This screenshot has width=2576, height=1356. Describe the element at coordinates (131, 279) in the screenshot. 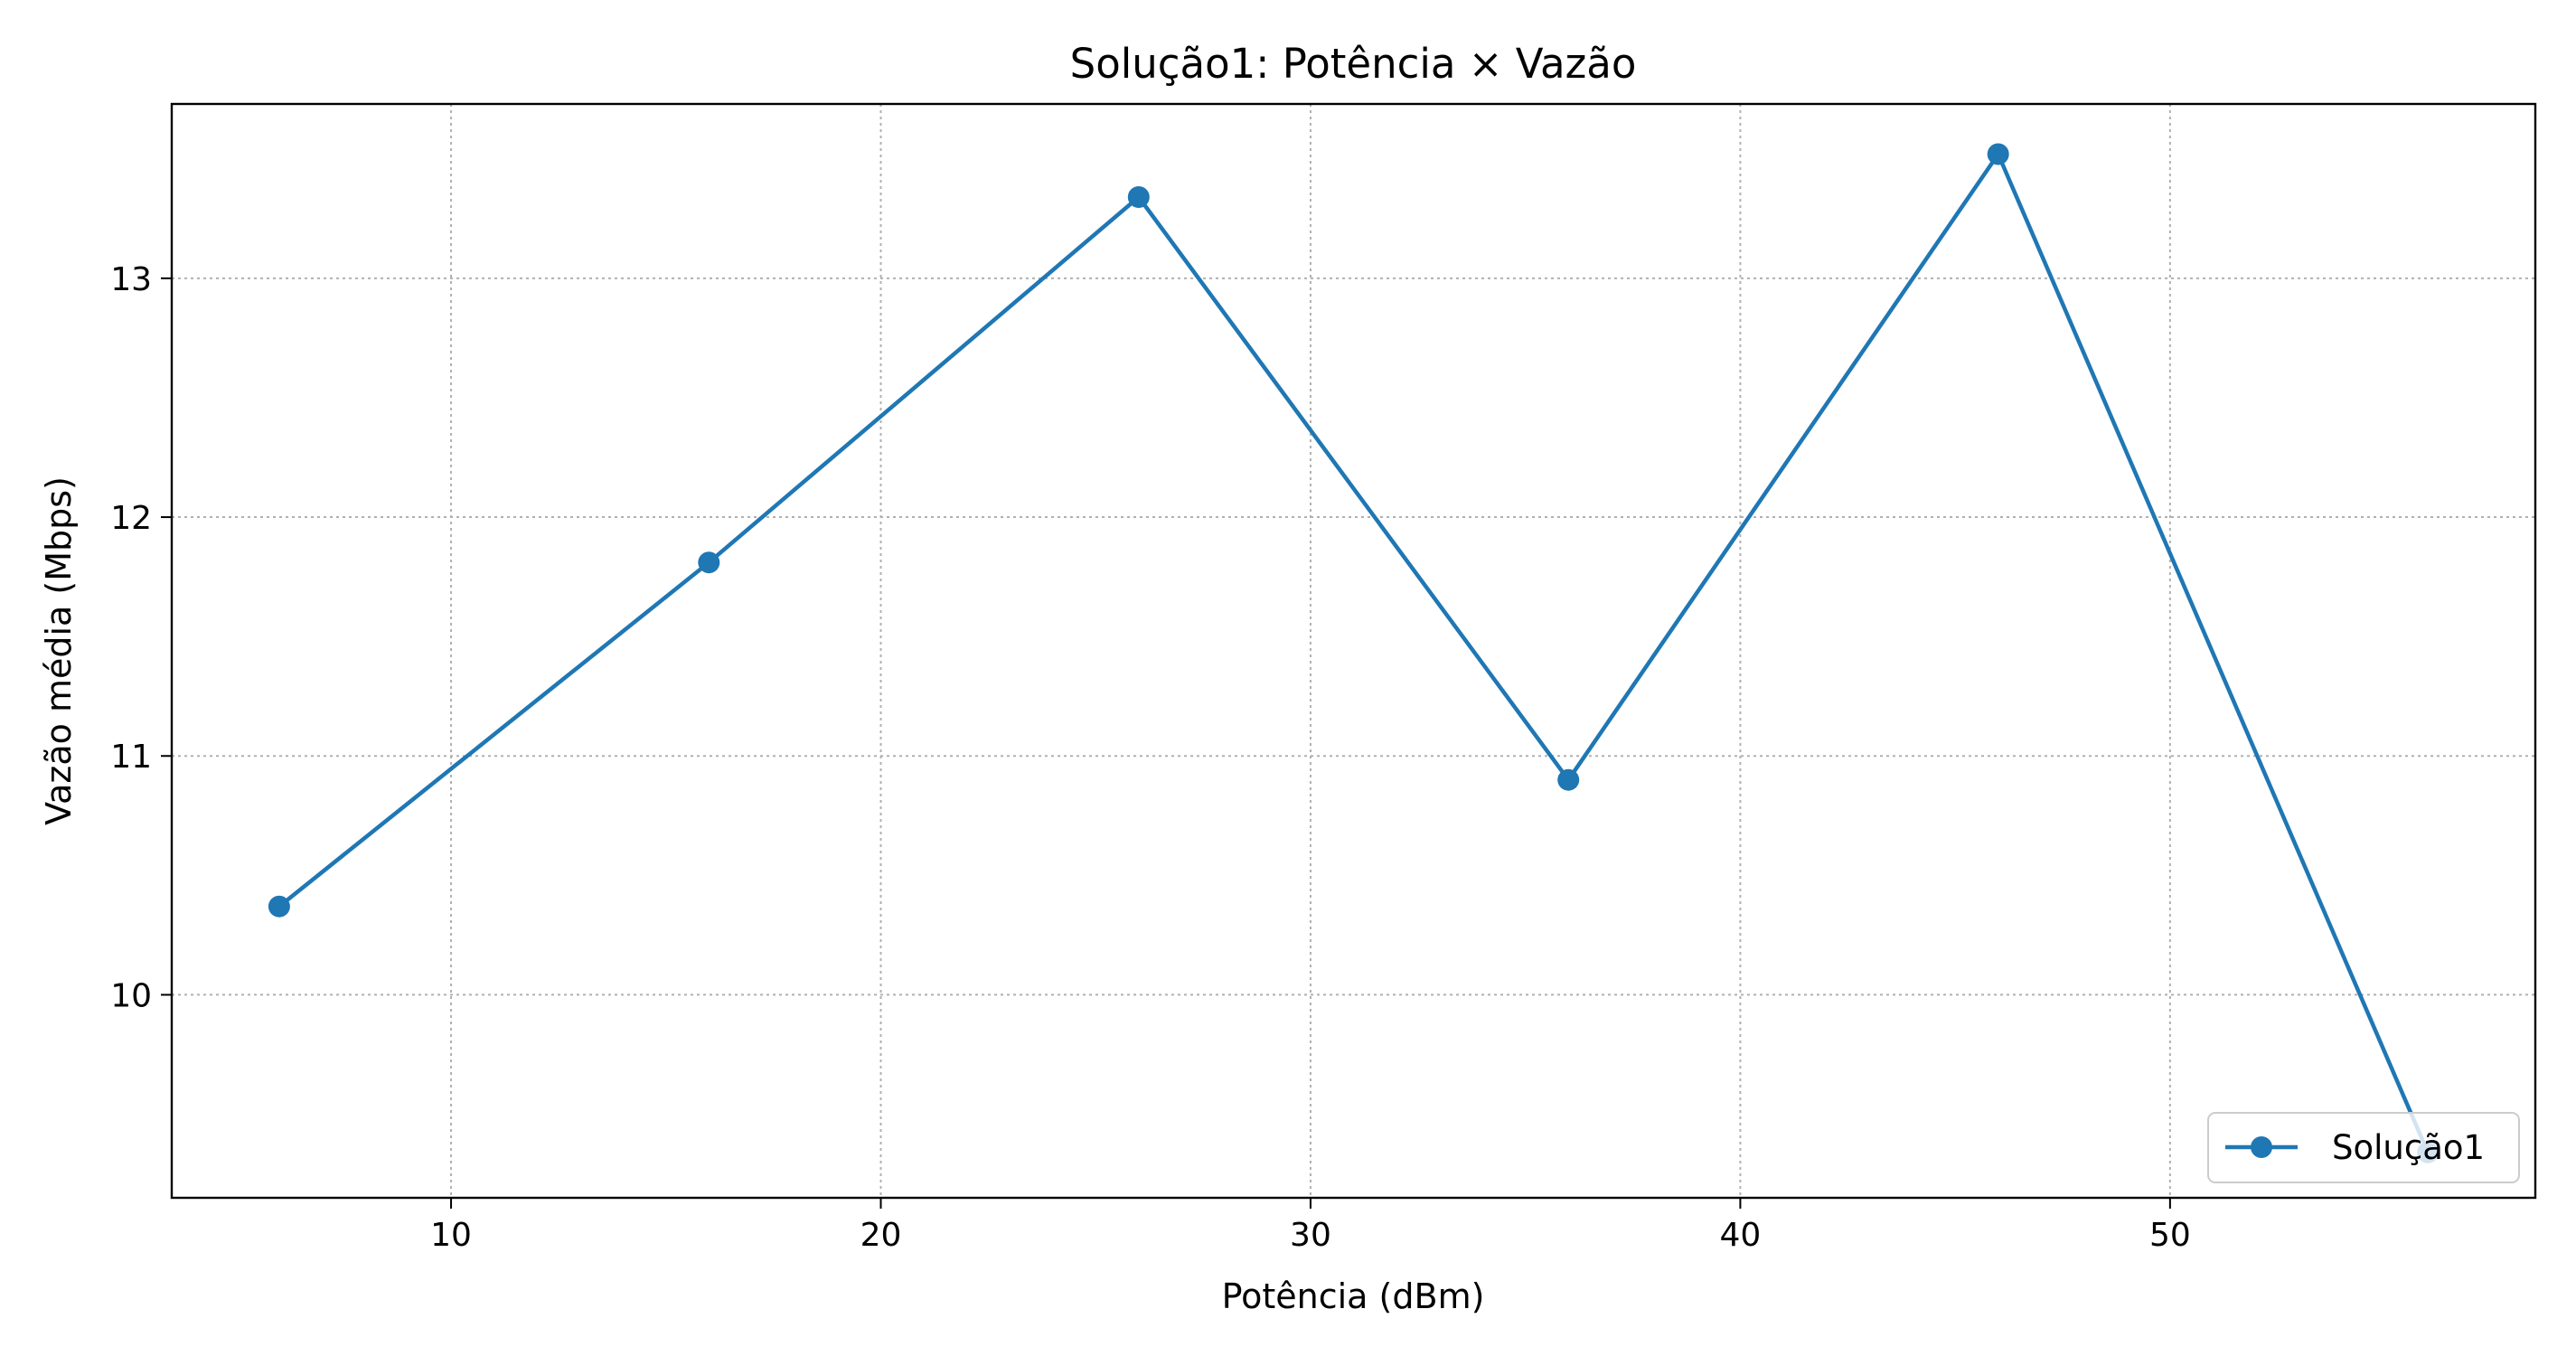

I see `y-tick-label: 13` at that location.